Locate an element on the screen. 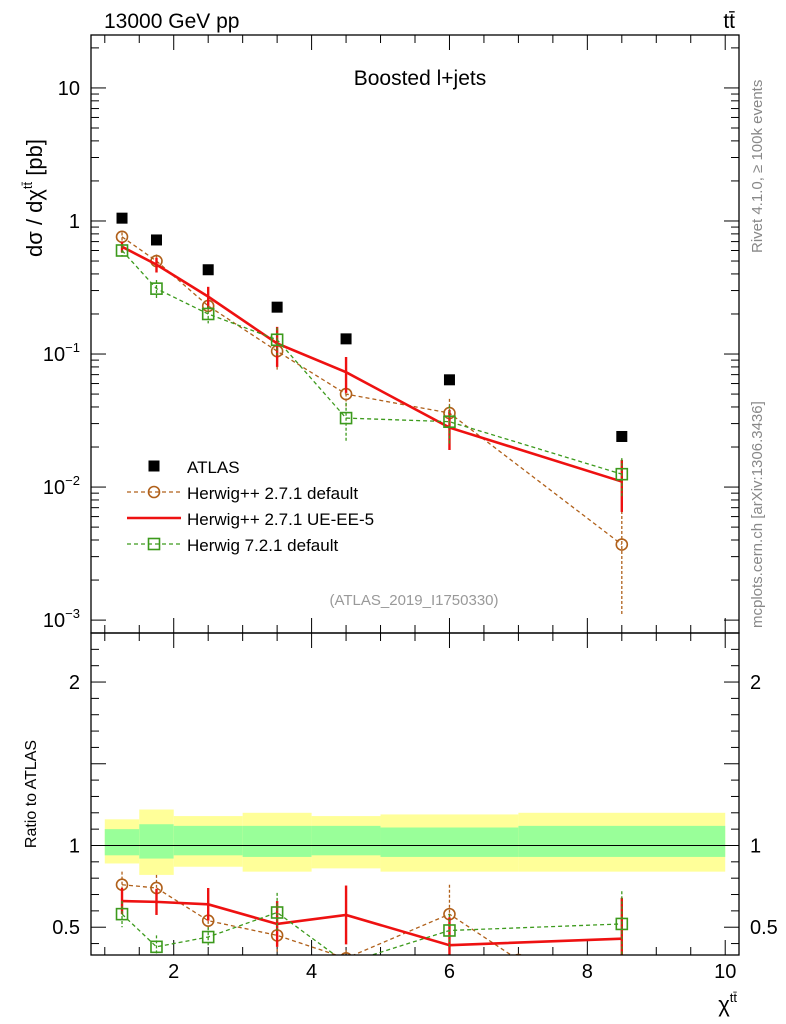  y-tick-label-base: 1 is located at coordinates (74, 222).